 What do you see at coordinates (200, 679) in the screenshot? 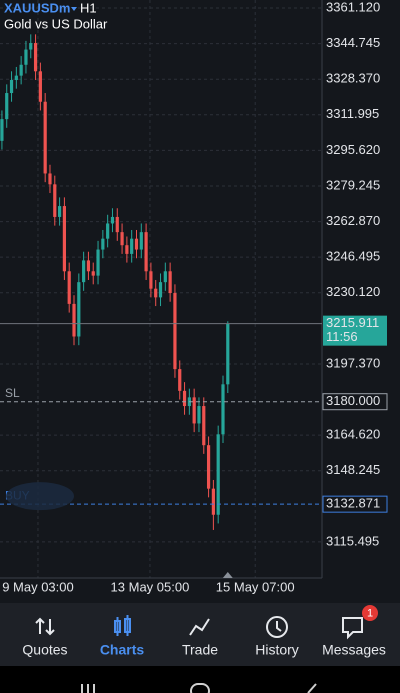
I see `system-bar` at bounding box center [200, 679].